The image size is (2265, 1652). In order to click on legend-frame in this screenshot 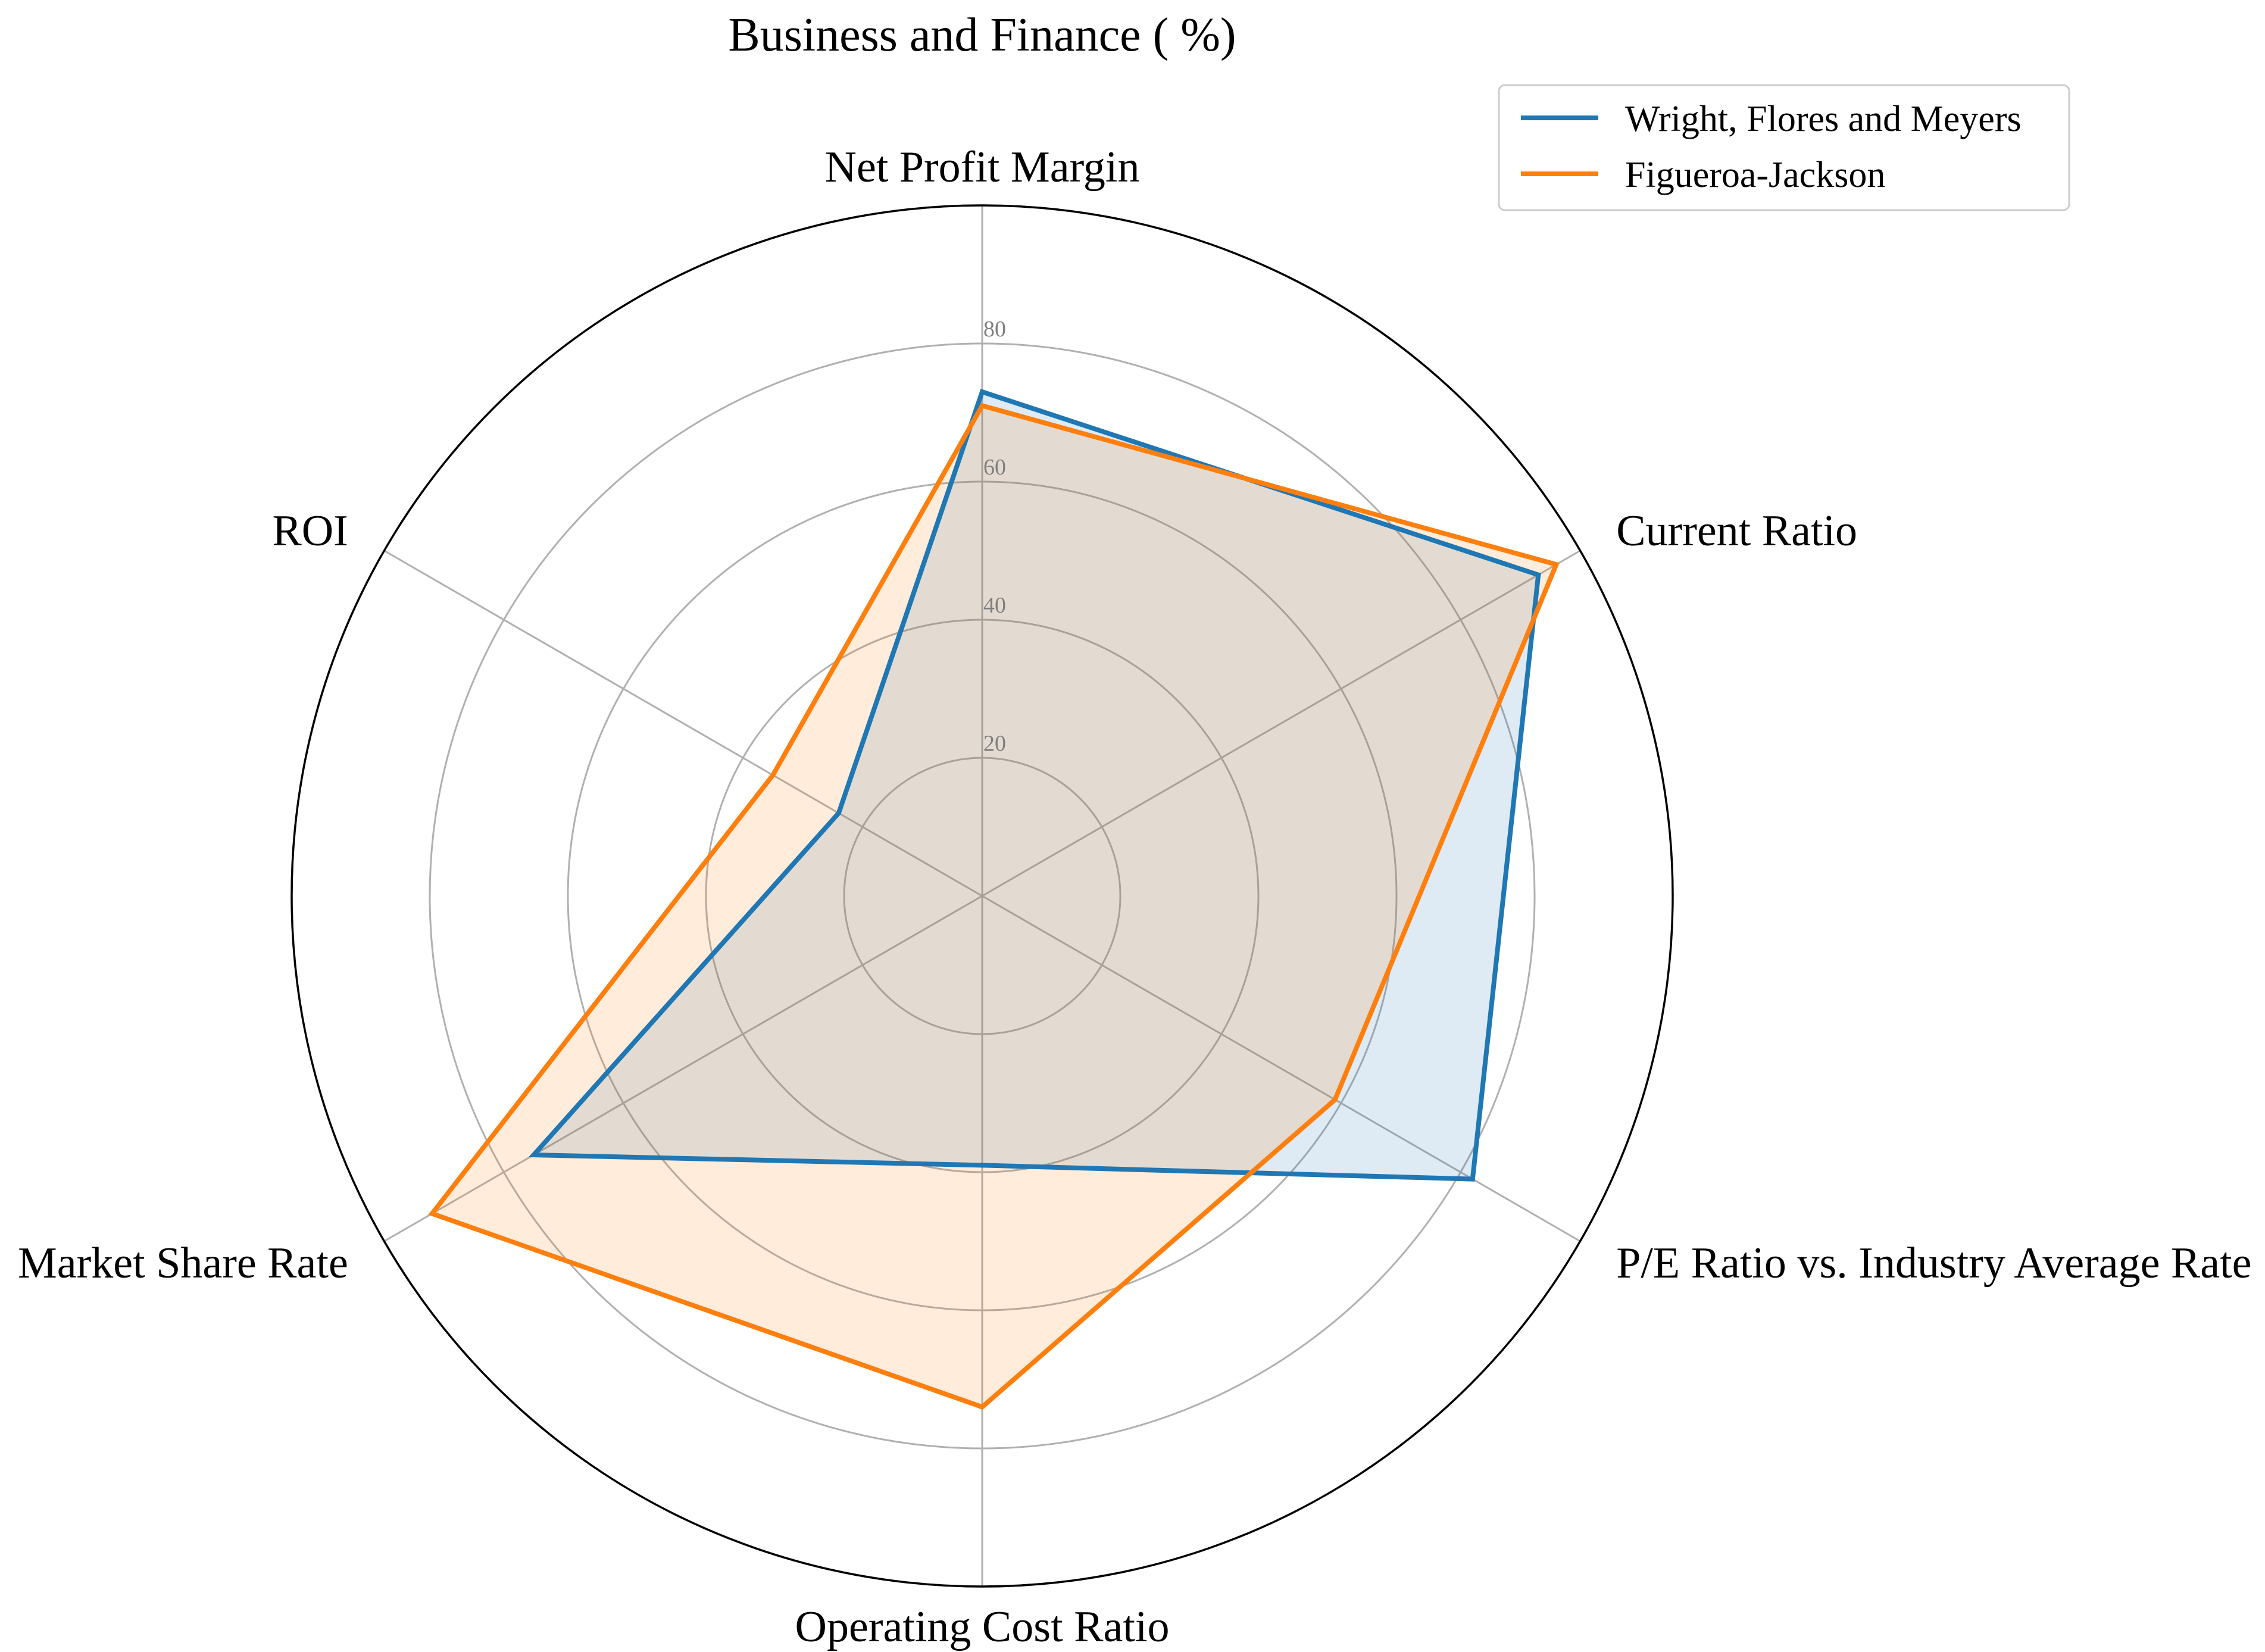, I will do `click(1784, 147)`.